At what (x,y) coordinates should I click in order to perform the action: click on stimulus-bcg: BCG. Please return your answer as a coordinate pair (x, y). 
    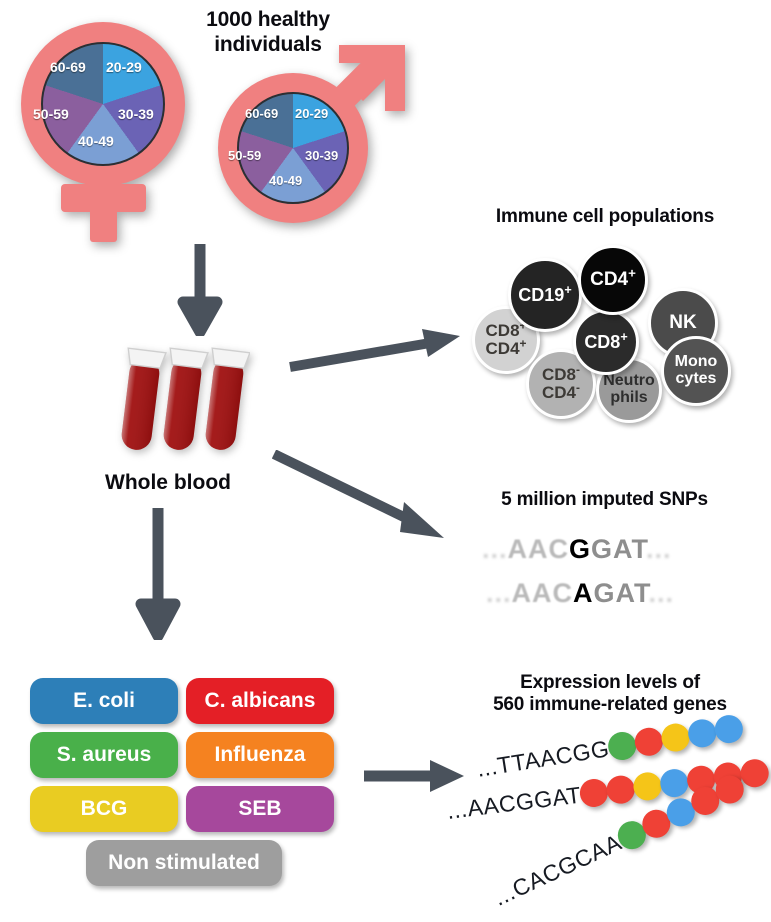
    Looking at the image, I should click on (104, 809).